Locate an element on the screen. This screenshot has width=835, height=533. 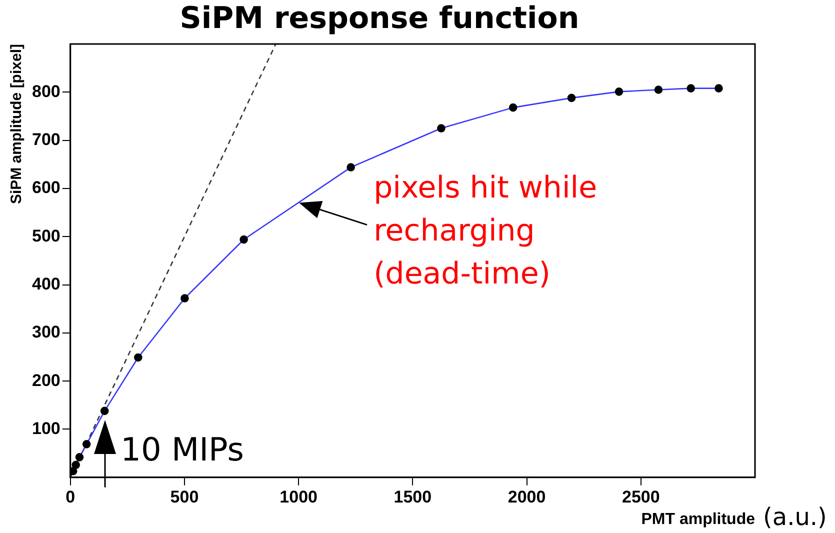
x-tick-label: 2500 is located at coordinates (641, 496).